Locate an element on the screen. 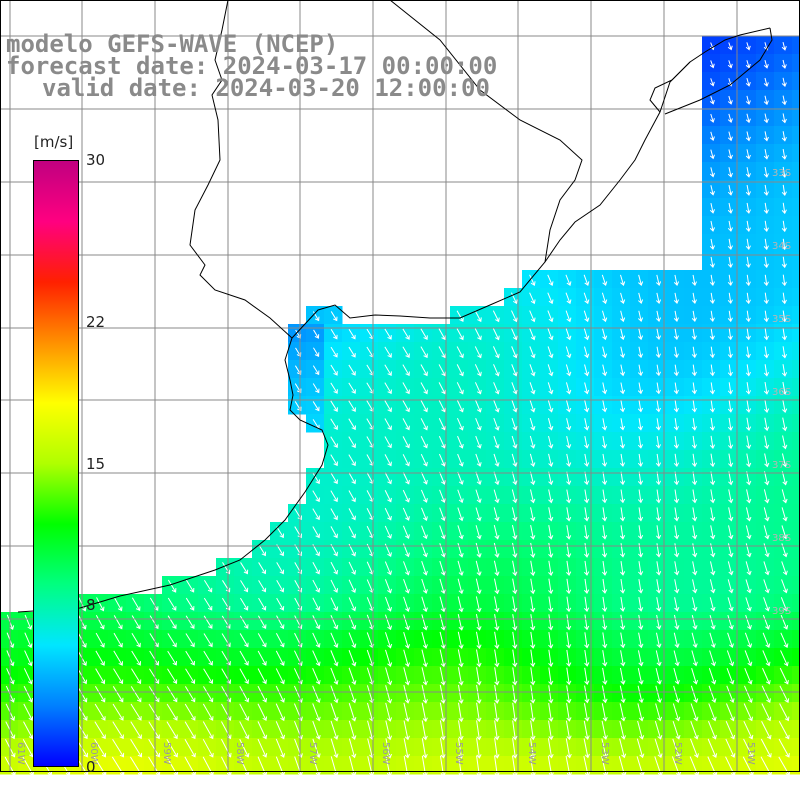 The width and height of the screenshot is (800, 800). colorbar is located at coordinates (56, 463).